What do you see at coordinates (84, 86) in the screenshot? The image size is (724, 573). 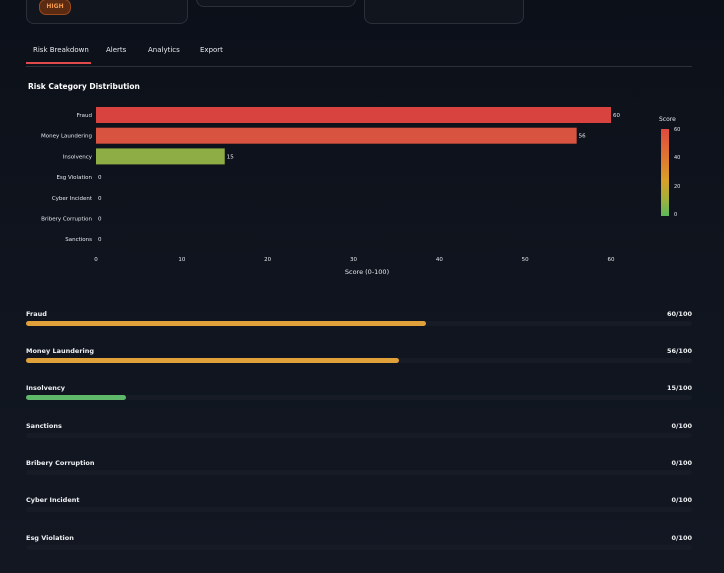 I see `chart-title: Risk Category Distribution` at bounding box center [84, 86].